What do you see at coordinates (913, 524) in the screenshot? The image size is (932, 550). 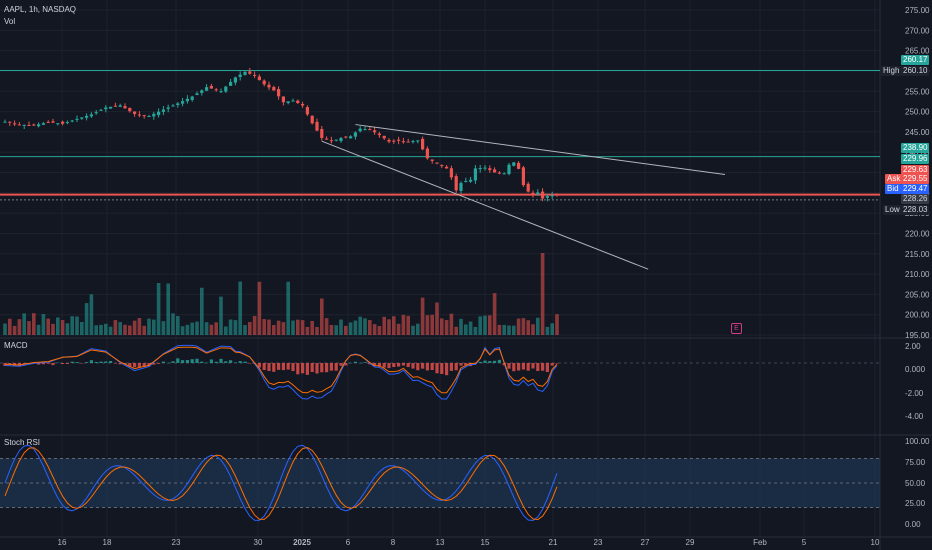 I see `stoch-tick-label: 0.00` at bounding box center [913, 524].